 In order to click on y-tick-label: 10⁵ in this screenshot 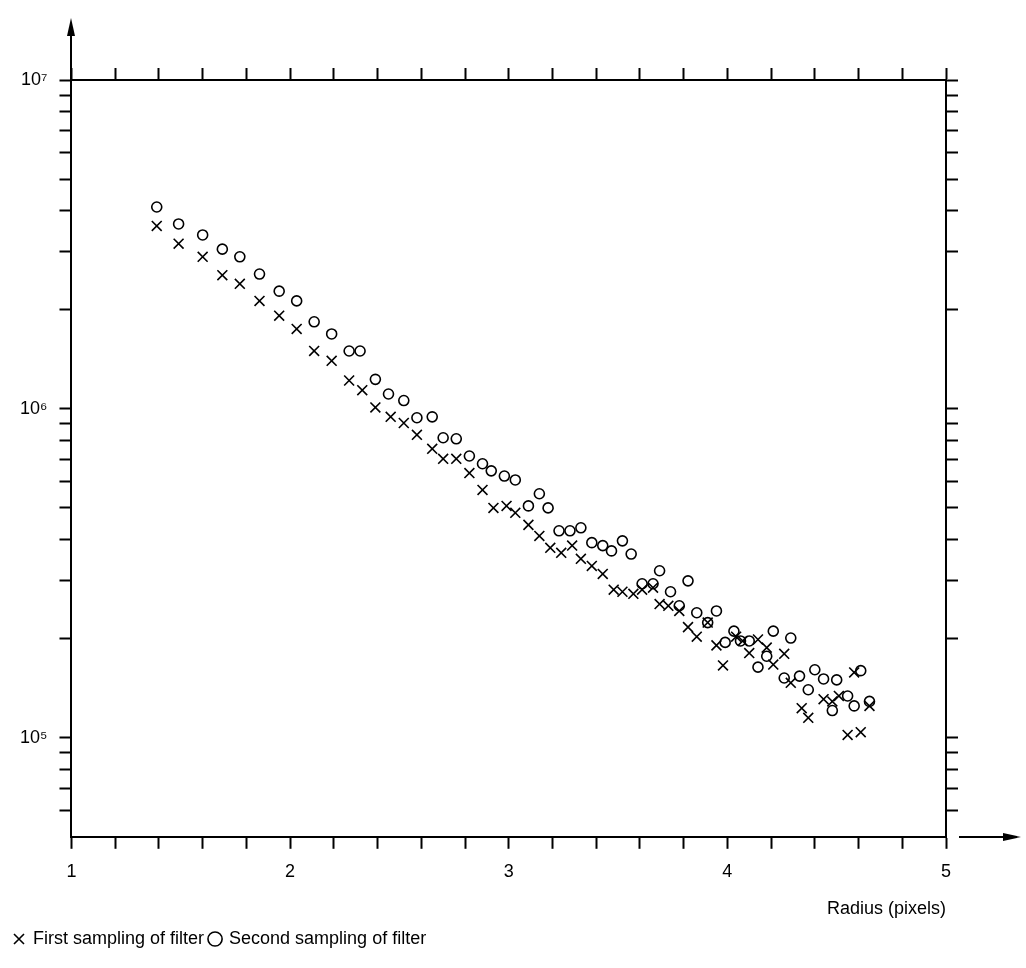, I will do `click(34, 736)`.